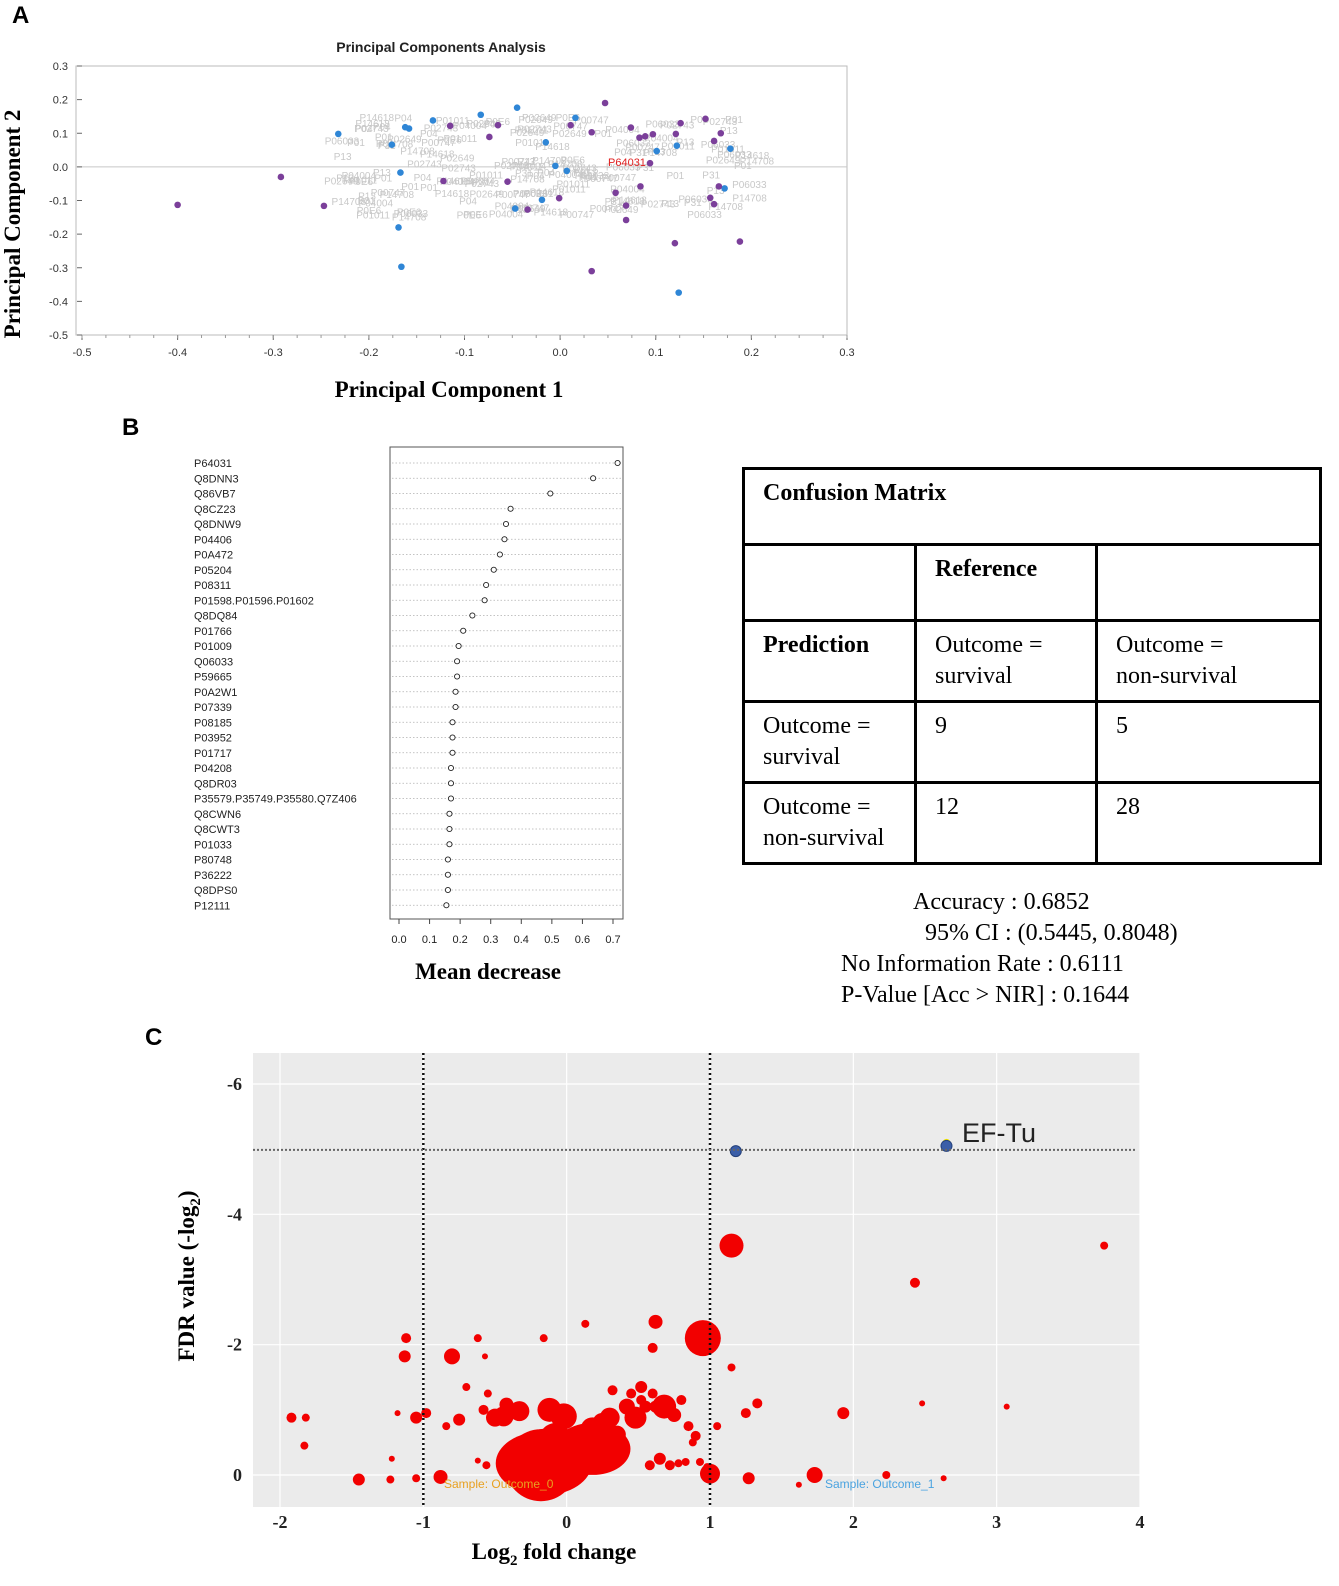 This screenshot has width=1339, height=1586. Describe the element at coordinates (212, 906) in the screenshot. I see `importance-label: P12111` at that location.